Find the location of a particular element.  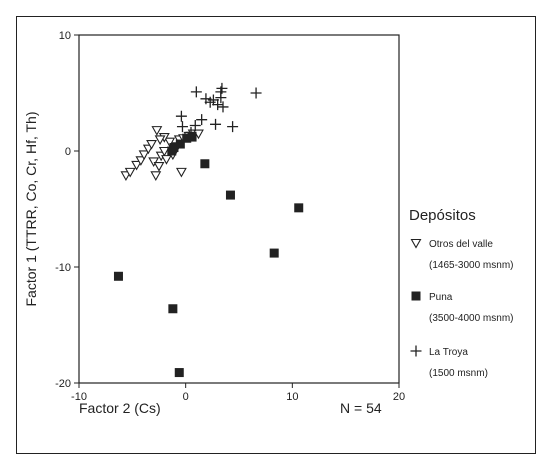

x-tick-label: -10 is located at coordinates (79, 397).